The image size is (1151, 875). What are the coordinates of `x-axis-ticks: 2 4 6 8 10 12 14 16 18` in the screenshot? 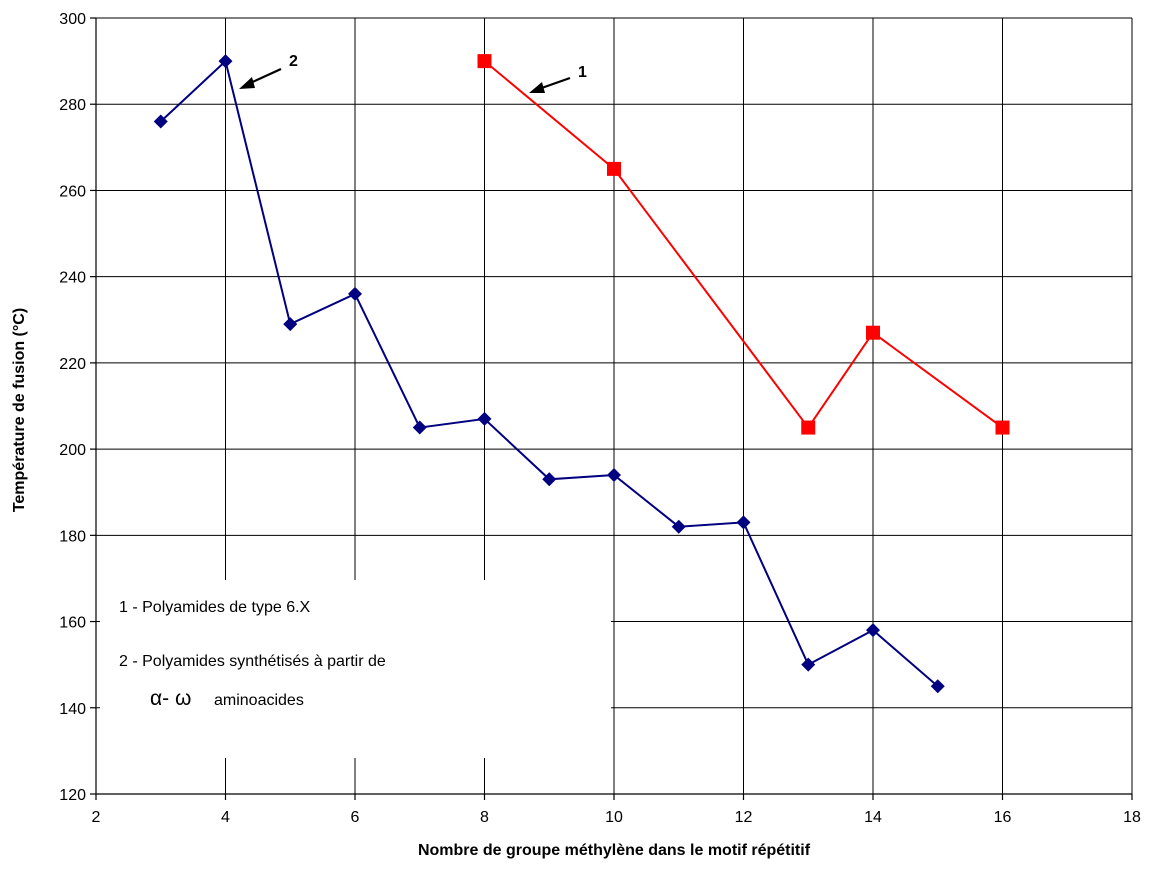 It's located at (616, 810).